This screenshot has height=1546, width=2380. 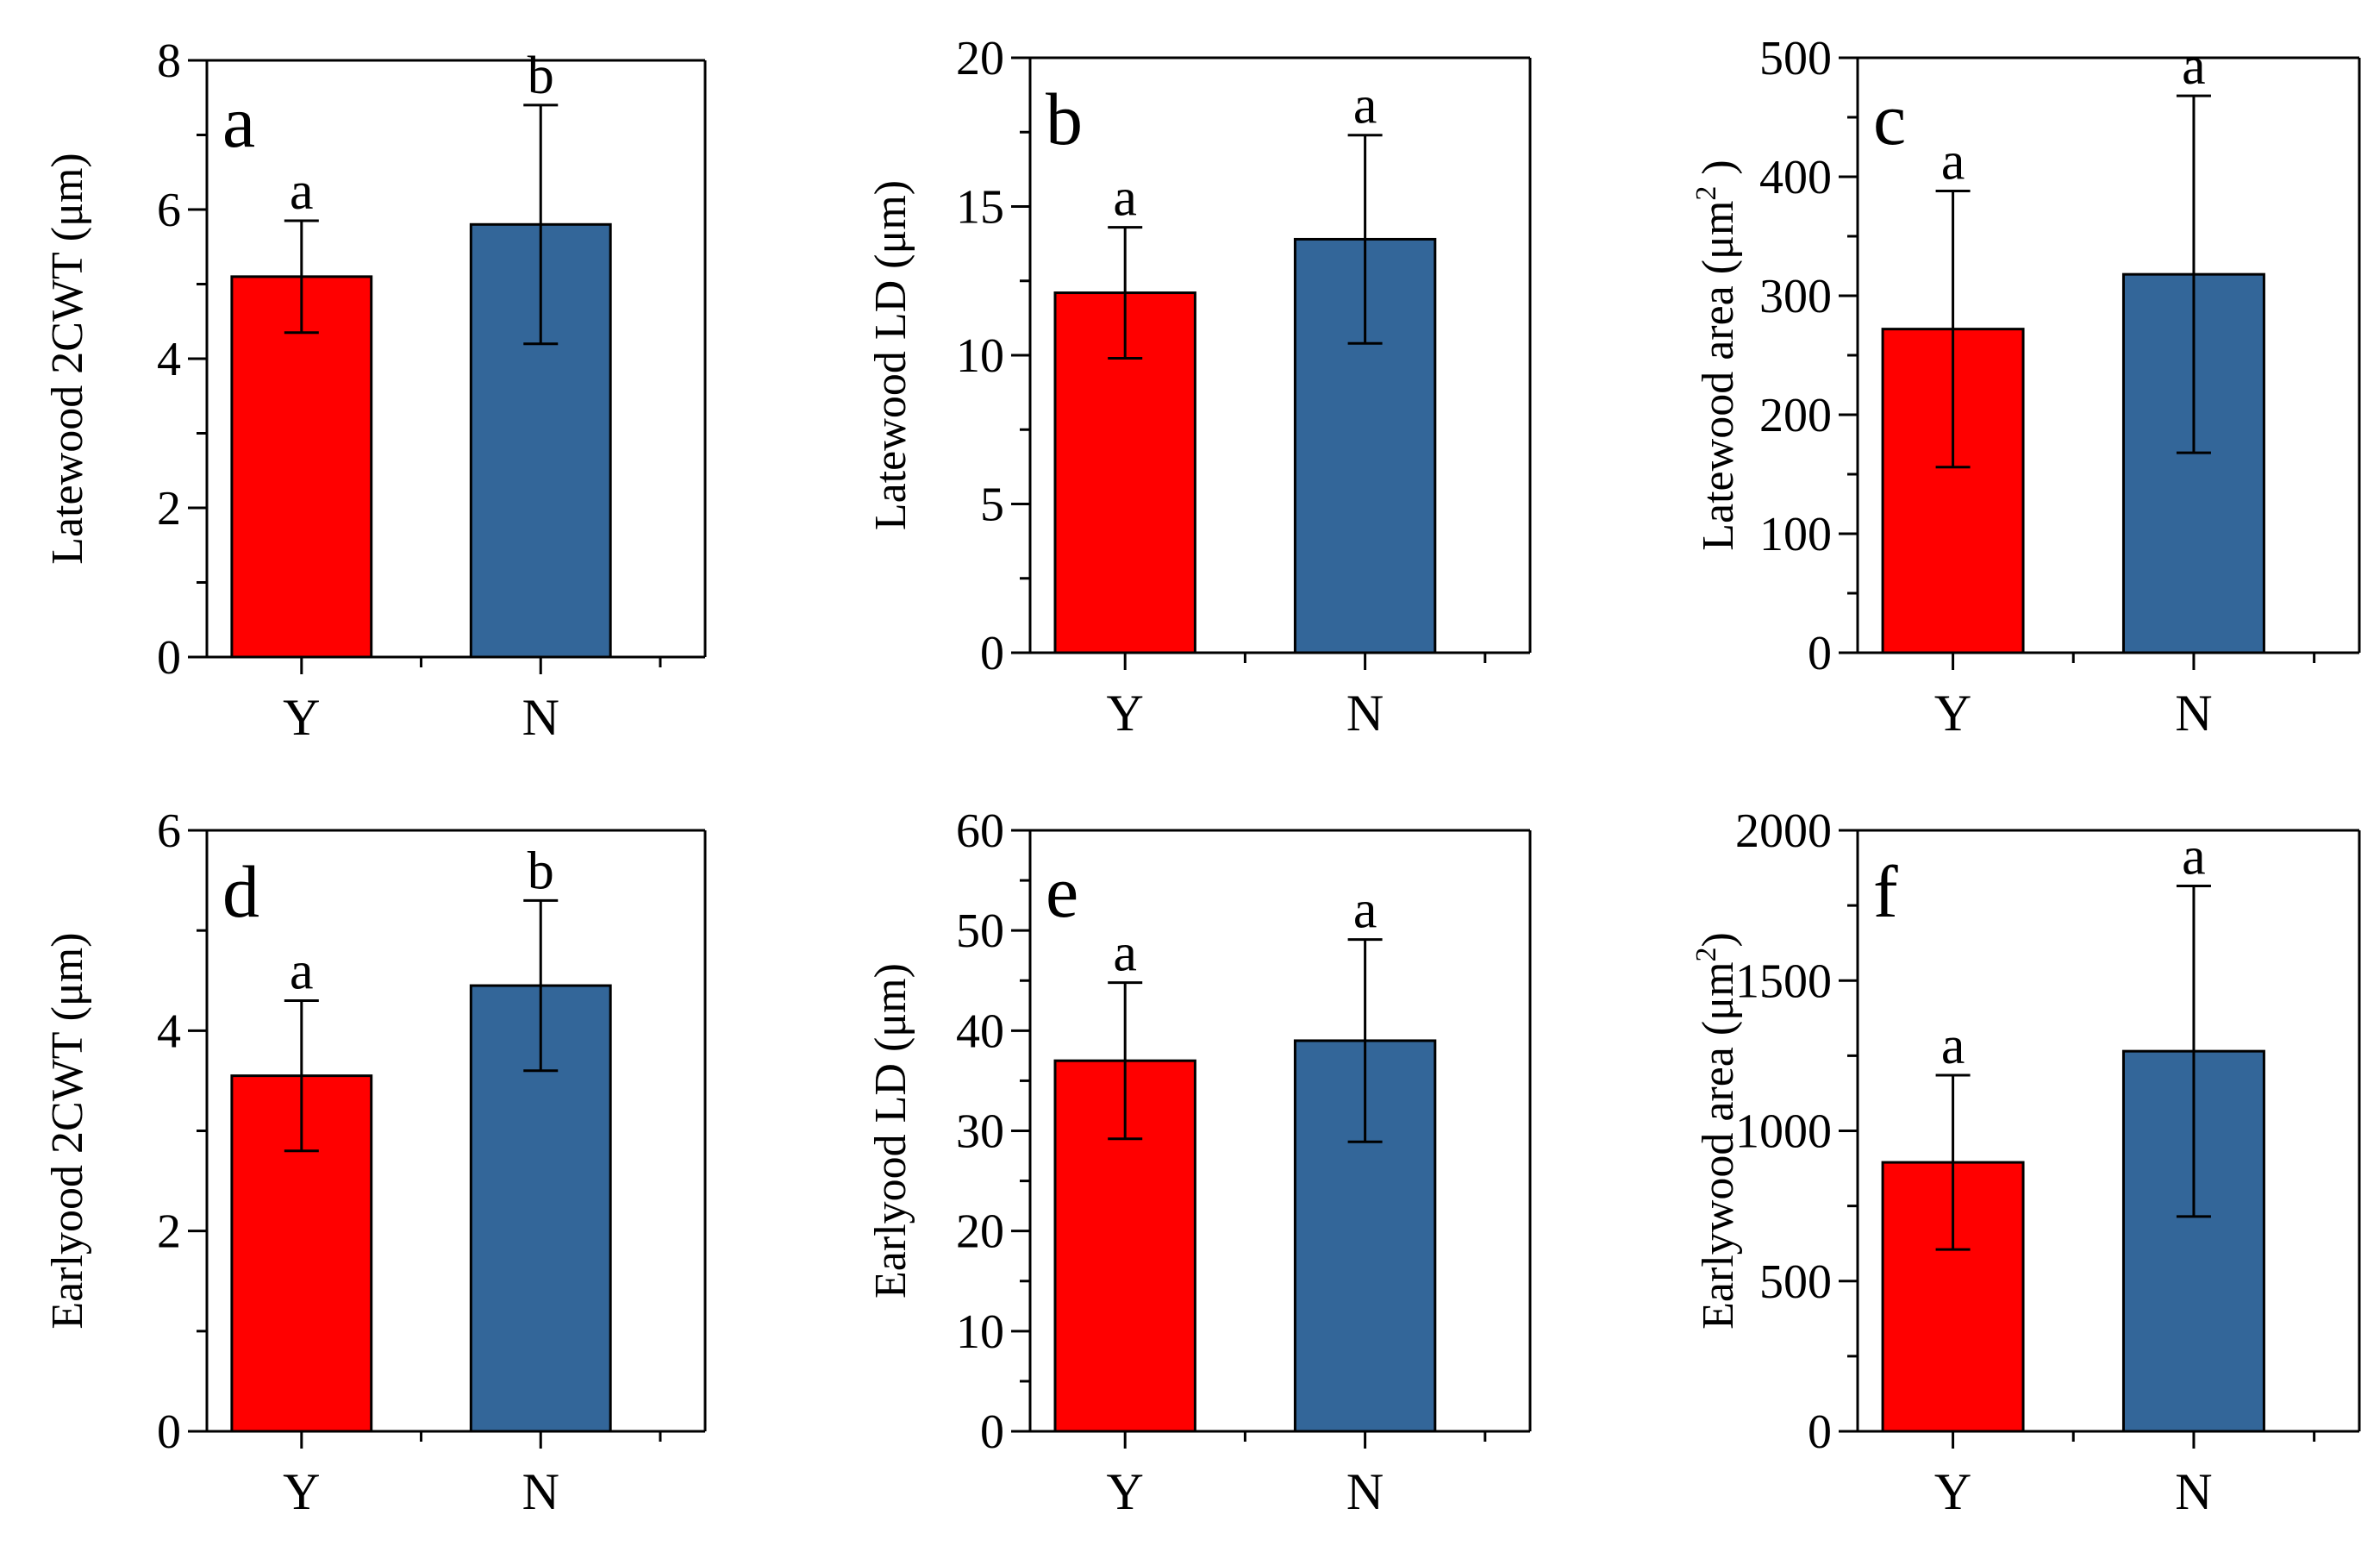 I want to click on y-axis-label-text: Earlyood LD (μm), so click(x=890, y=1131).